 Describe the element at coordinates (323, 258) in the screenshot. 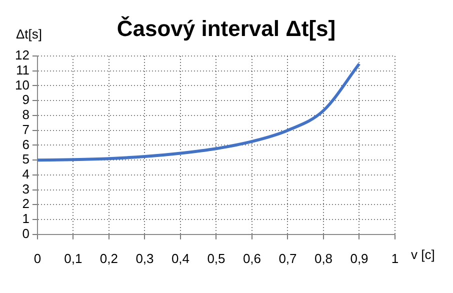

I see `x-tick-label: 0,8` at that location.